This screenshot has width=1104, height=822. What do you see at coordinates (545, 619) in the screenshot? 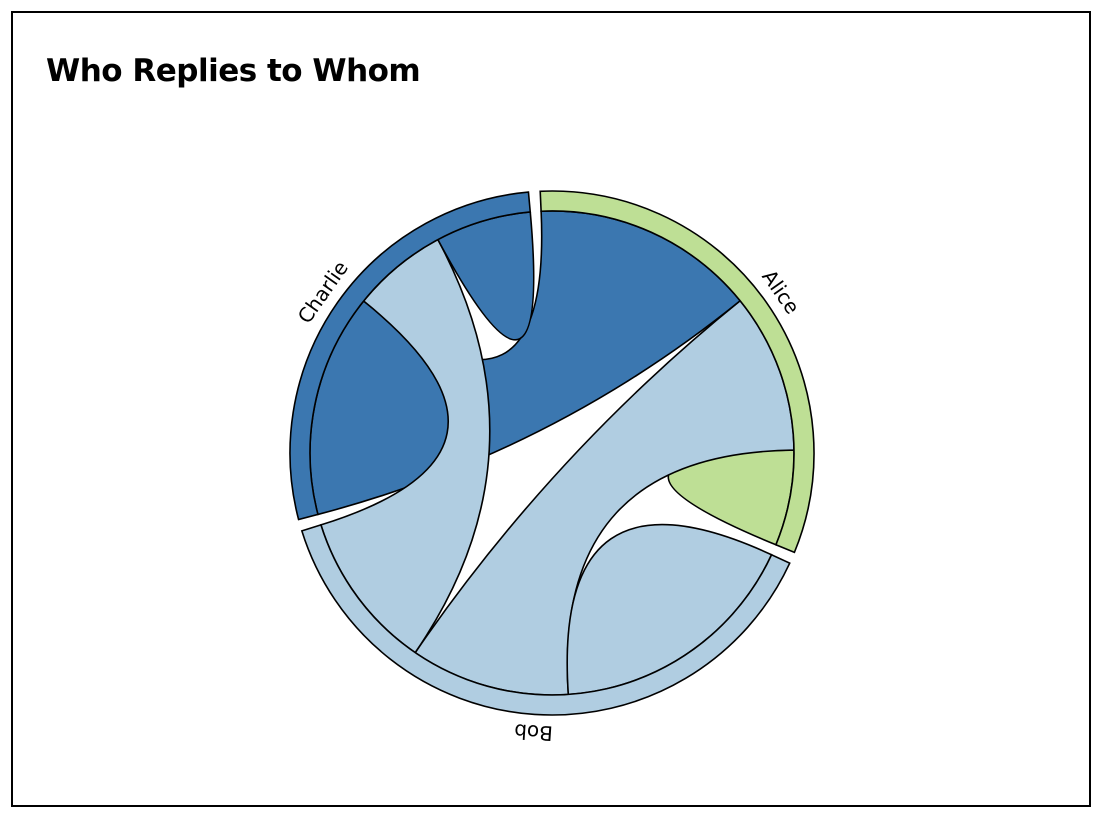
I see `group-arc-bob` at bounding box center [545, 619].